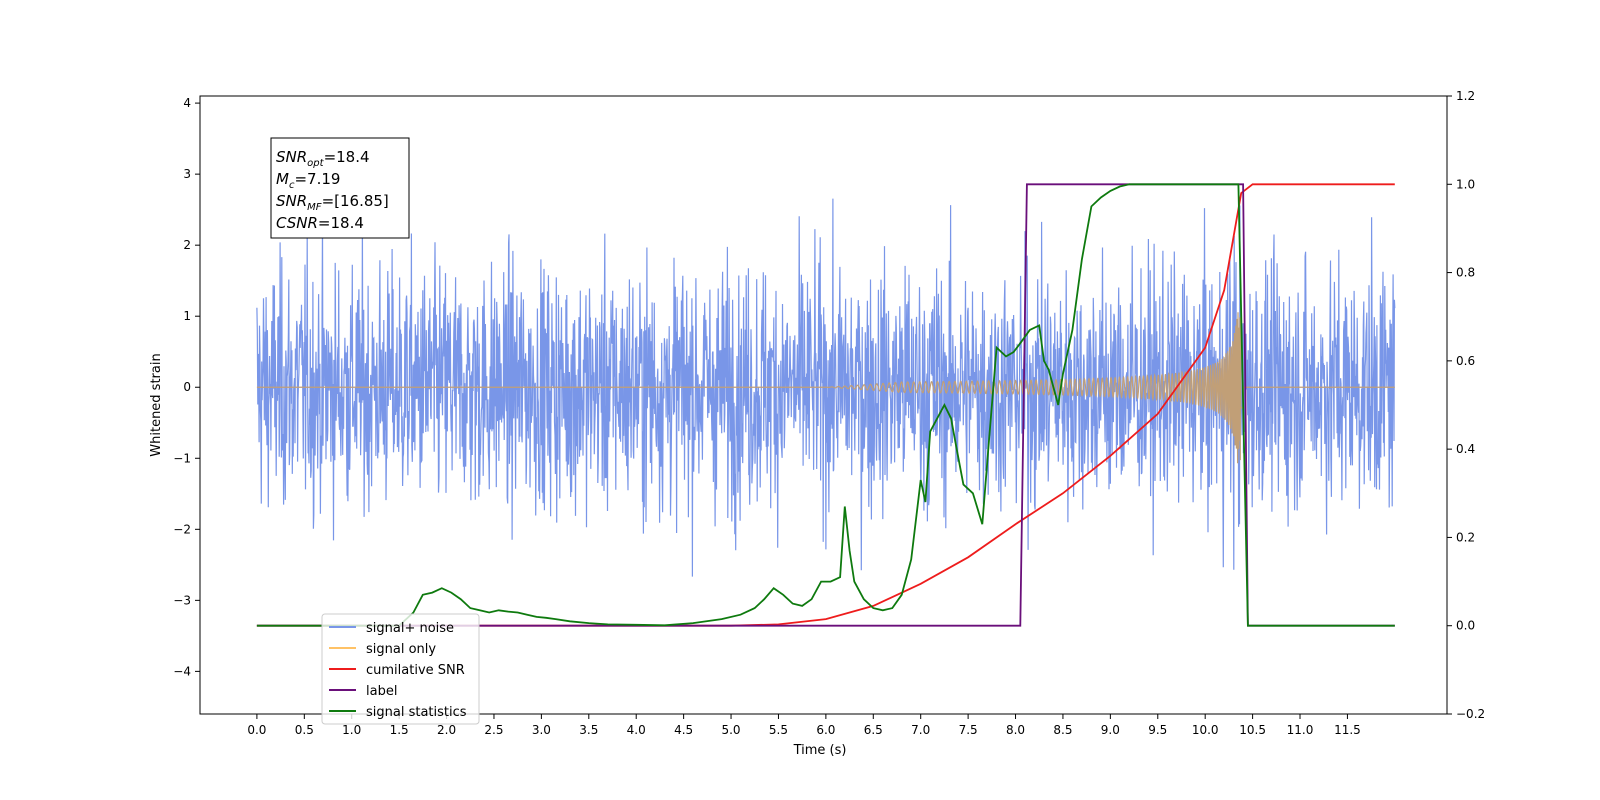 This screenshot has height=800, width=1600. What do you see at coordinates (1465, 626) in the screenshot?
I see `y-right-tick-label: 0.0` at bounding box center [1465, 626].